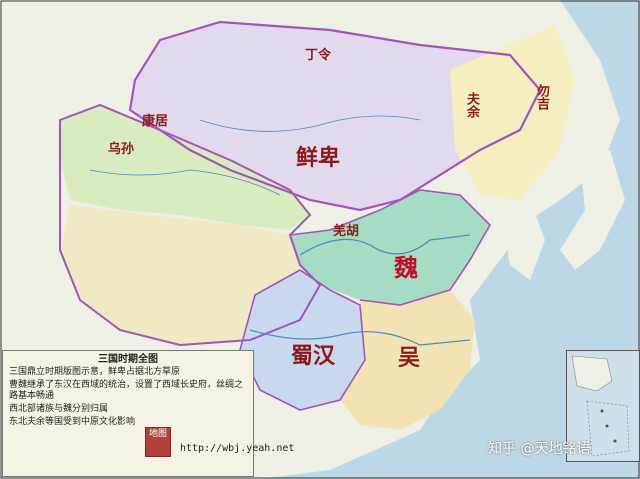 The height and width of the screenshot is (479, 640). I want to click on legend-title: 三国时期全图, so click(128, 359).